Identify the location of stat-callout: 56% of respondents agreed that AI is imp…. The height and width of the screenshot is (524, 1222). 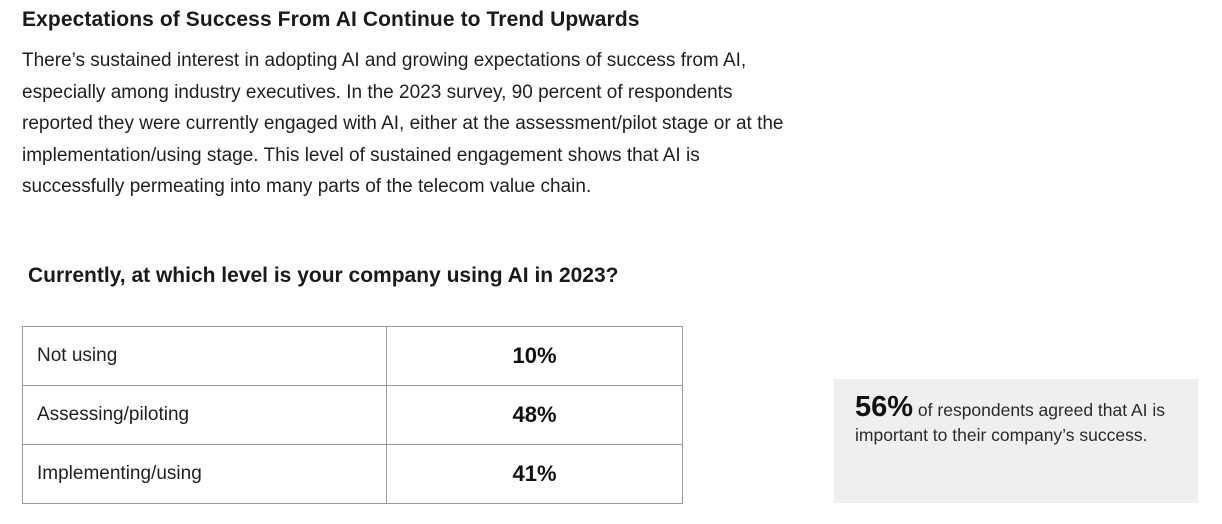
(1016, 441).